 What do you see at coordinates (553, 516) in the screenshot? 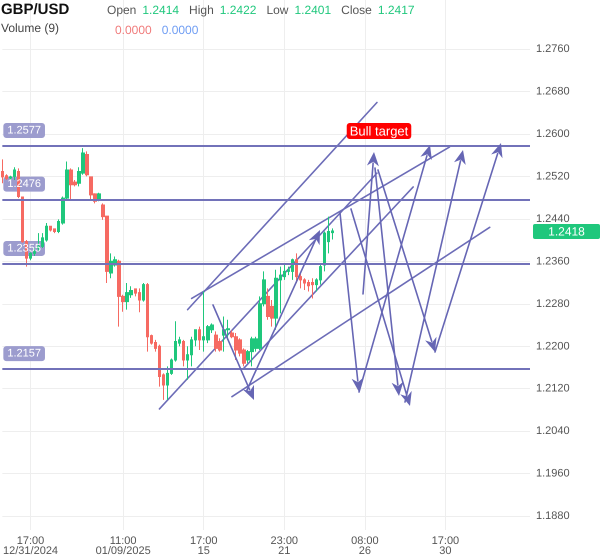
I see `y-tick-label: 1.1880` at bounding box center [553, 516].